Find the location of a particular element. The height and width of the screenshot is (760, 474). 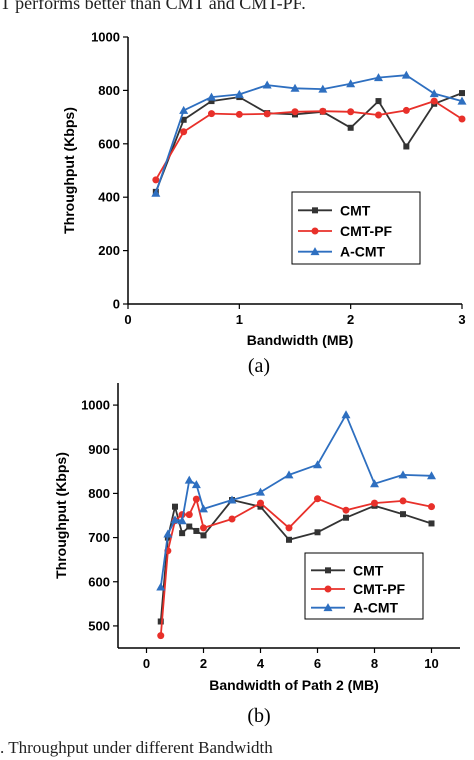

y-axis-title: Throughput (Kbps) is located at coordinates (61, 515).